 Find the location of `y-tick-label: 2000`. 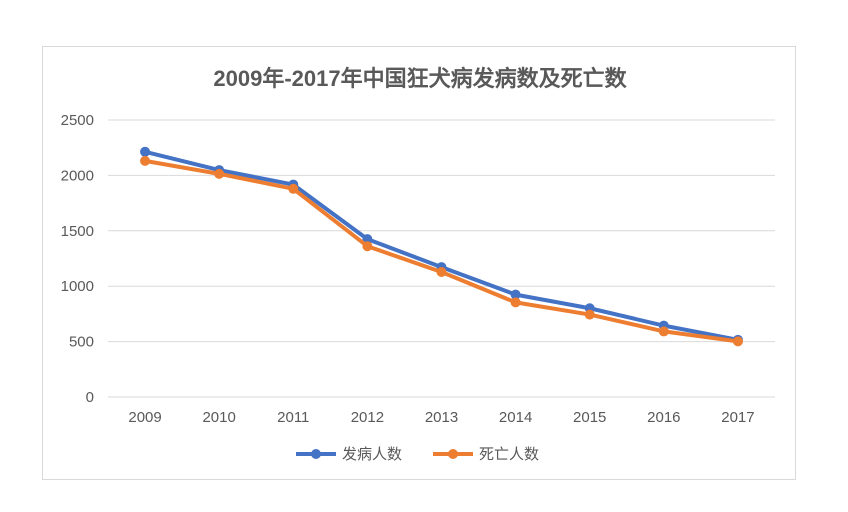

y-tick-label: 2000 is located at coordinates (77, 175).